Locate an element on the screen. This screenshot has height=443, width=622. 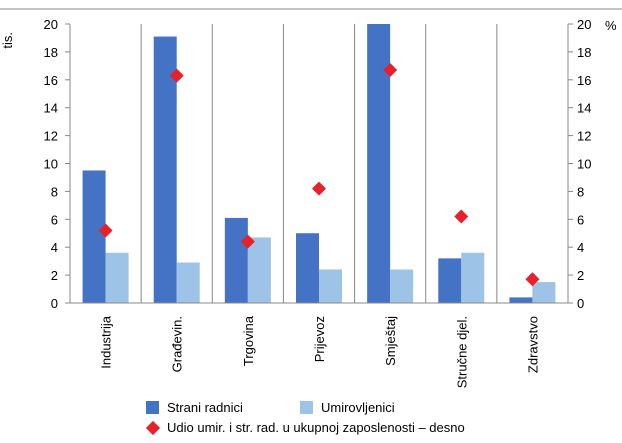
x-axis-category-label: Industrija is located at coordinates (106, 342).